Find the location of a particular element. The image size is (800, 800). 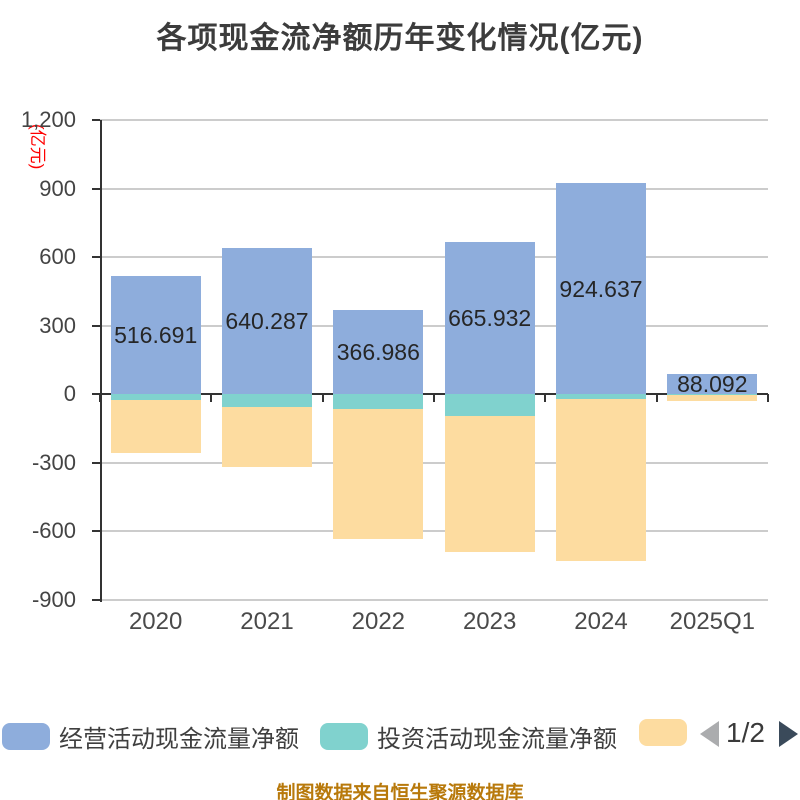

legend-item-1: 经营活动现金流量净额 is located at coordinates (150, 736).